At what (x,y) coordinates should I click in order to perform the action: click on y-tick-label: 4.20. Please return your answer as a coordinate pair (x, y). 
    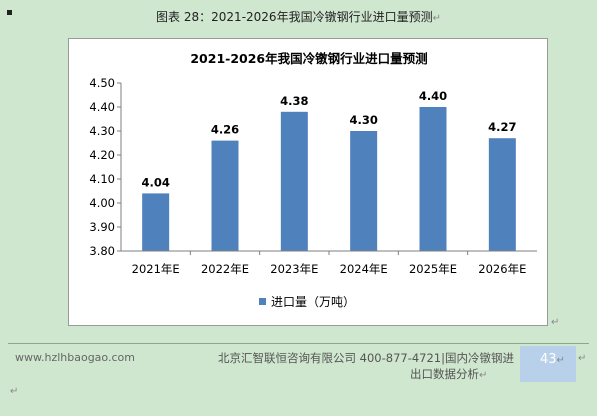
    Looking at the image, I should click on (102, 155).